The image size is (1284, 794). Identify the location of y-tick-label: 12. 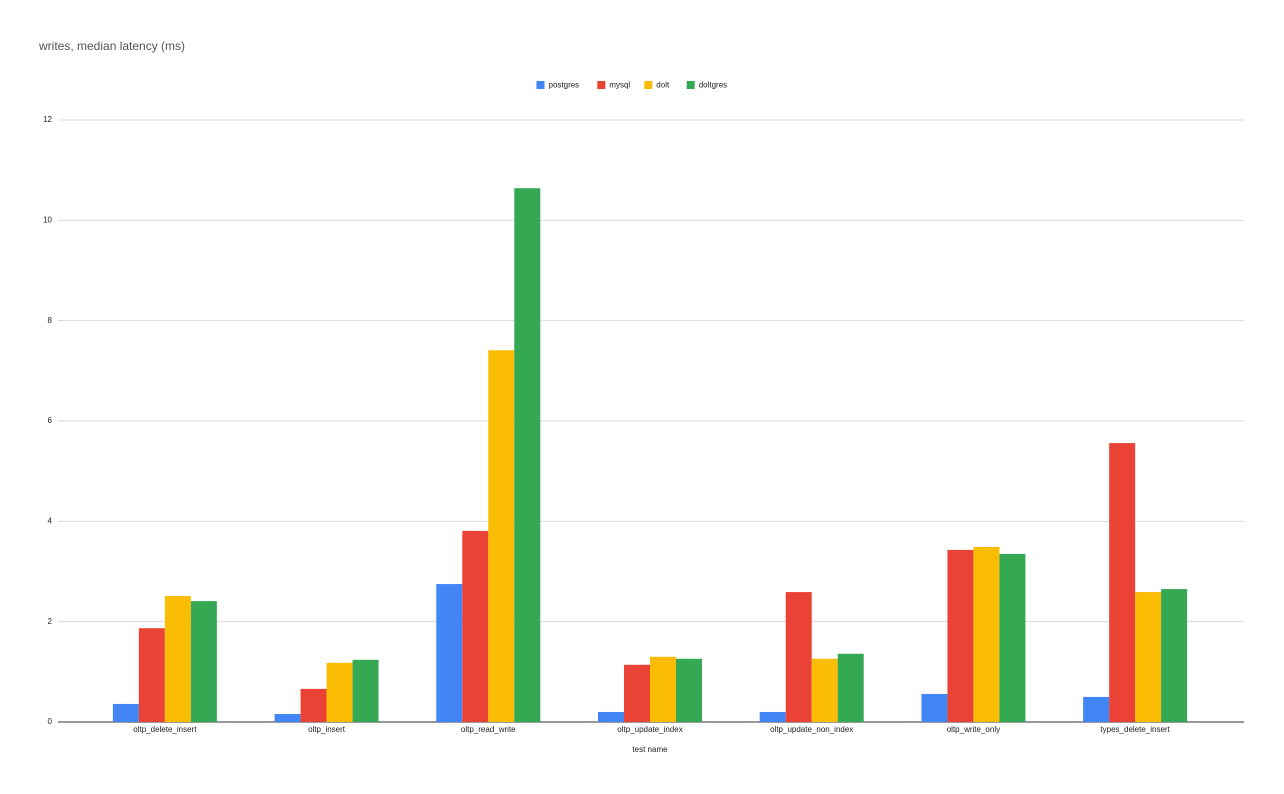
(47, 119).